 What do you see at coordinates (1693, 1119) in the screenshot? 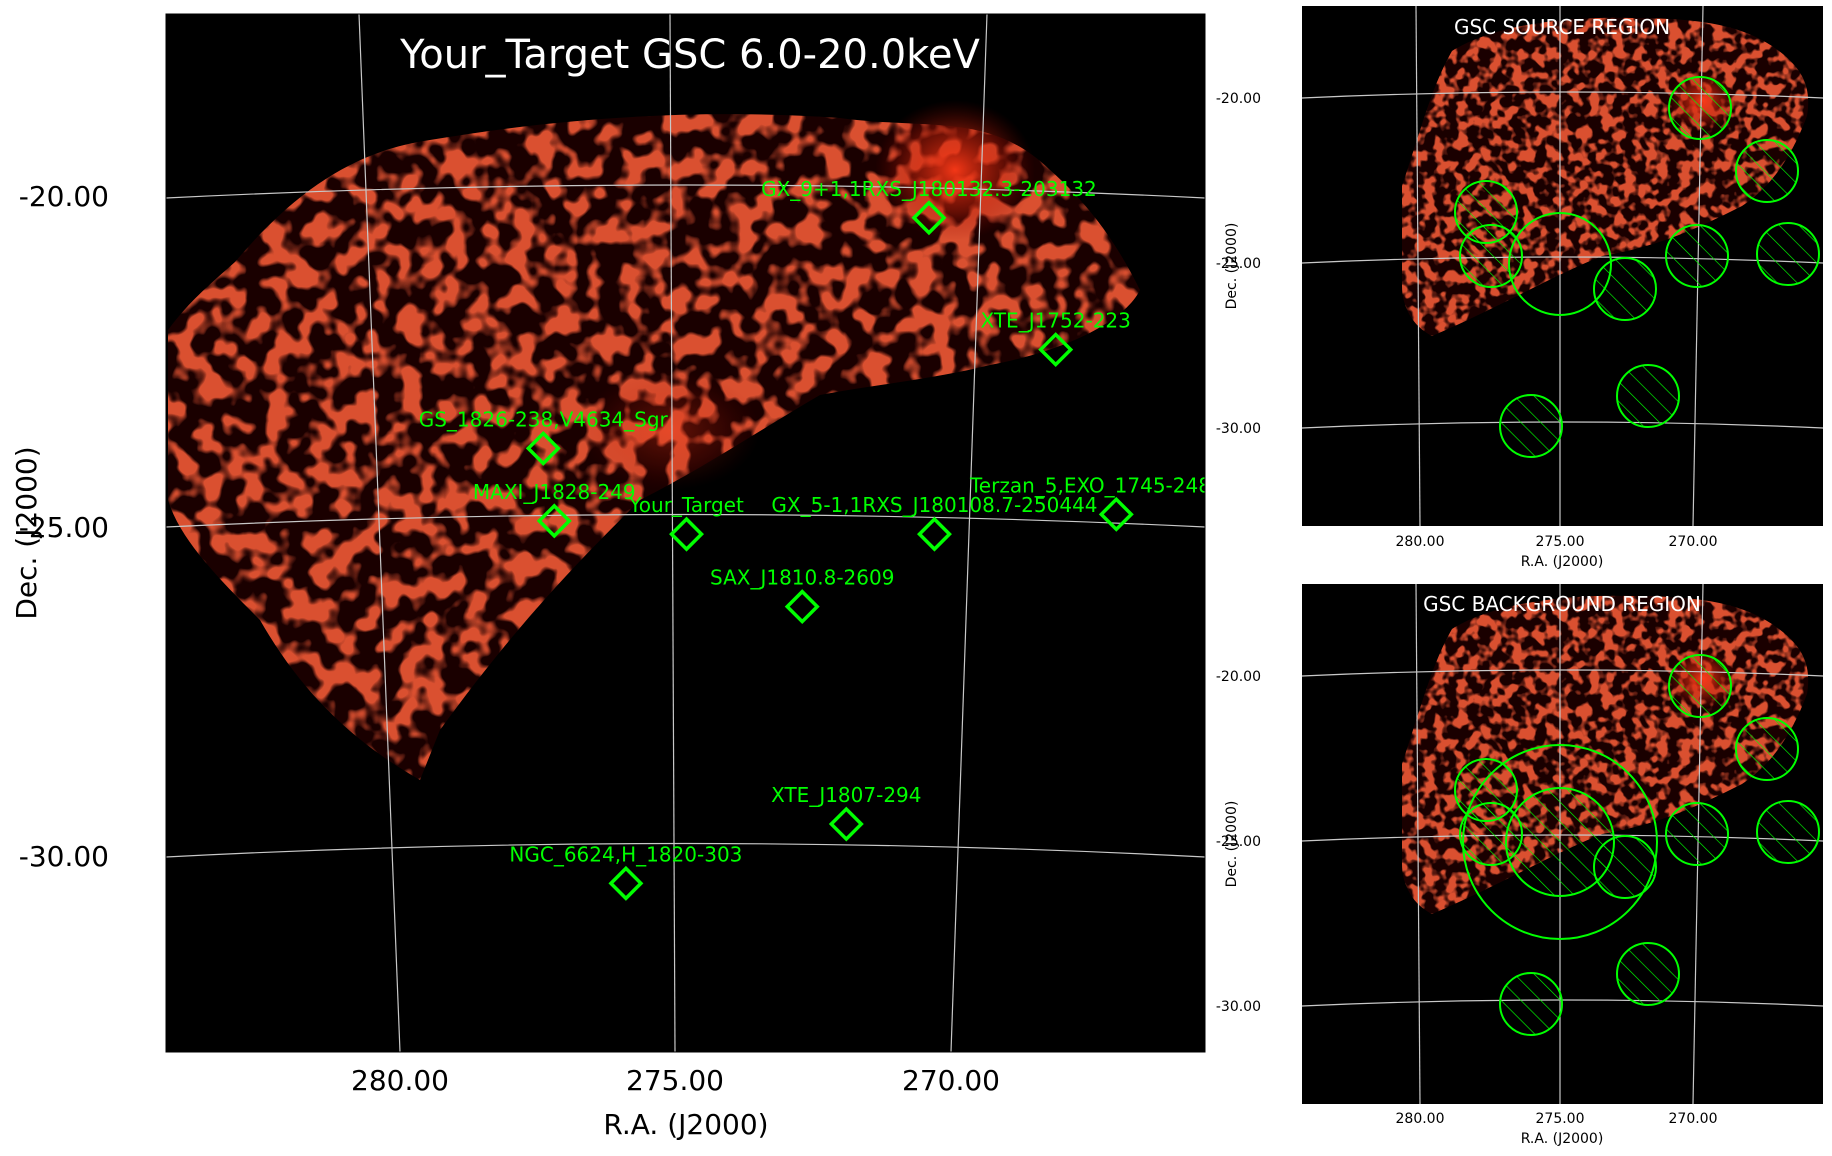
I see `background-xtick: 270.00` at bounding box center [1693, 1119].